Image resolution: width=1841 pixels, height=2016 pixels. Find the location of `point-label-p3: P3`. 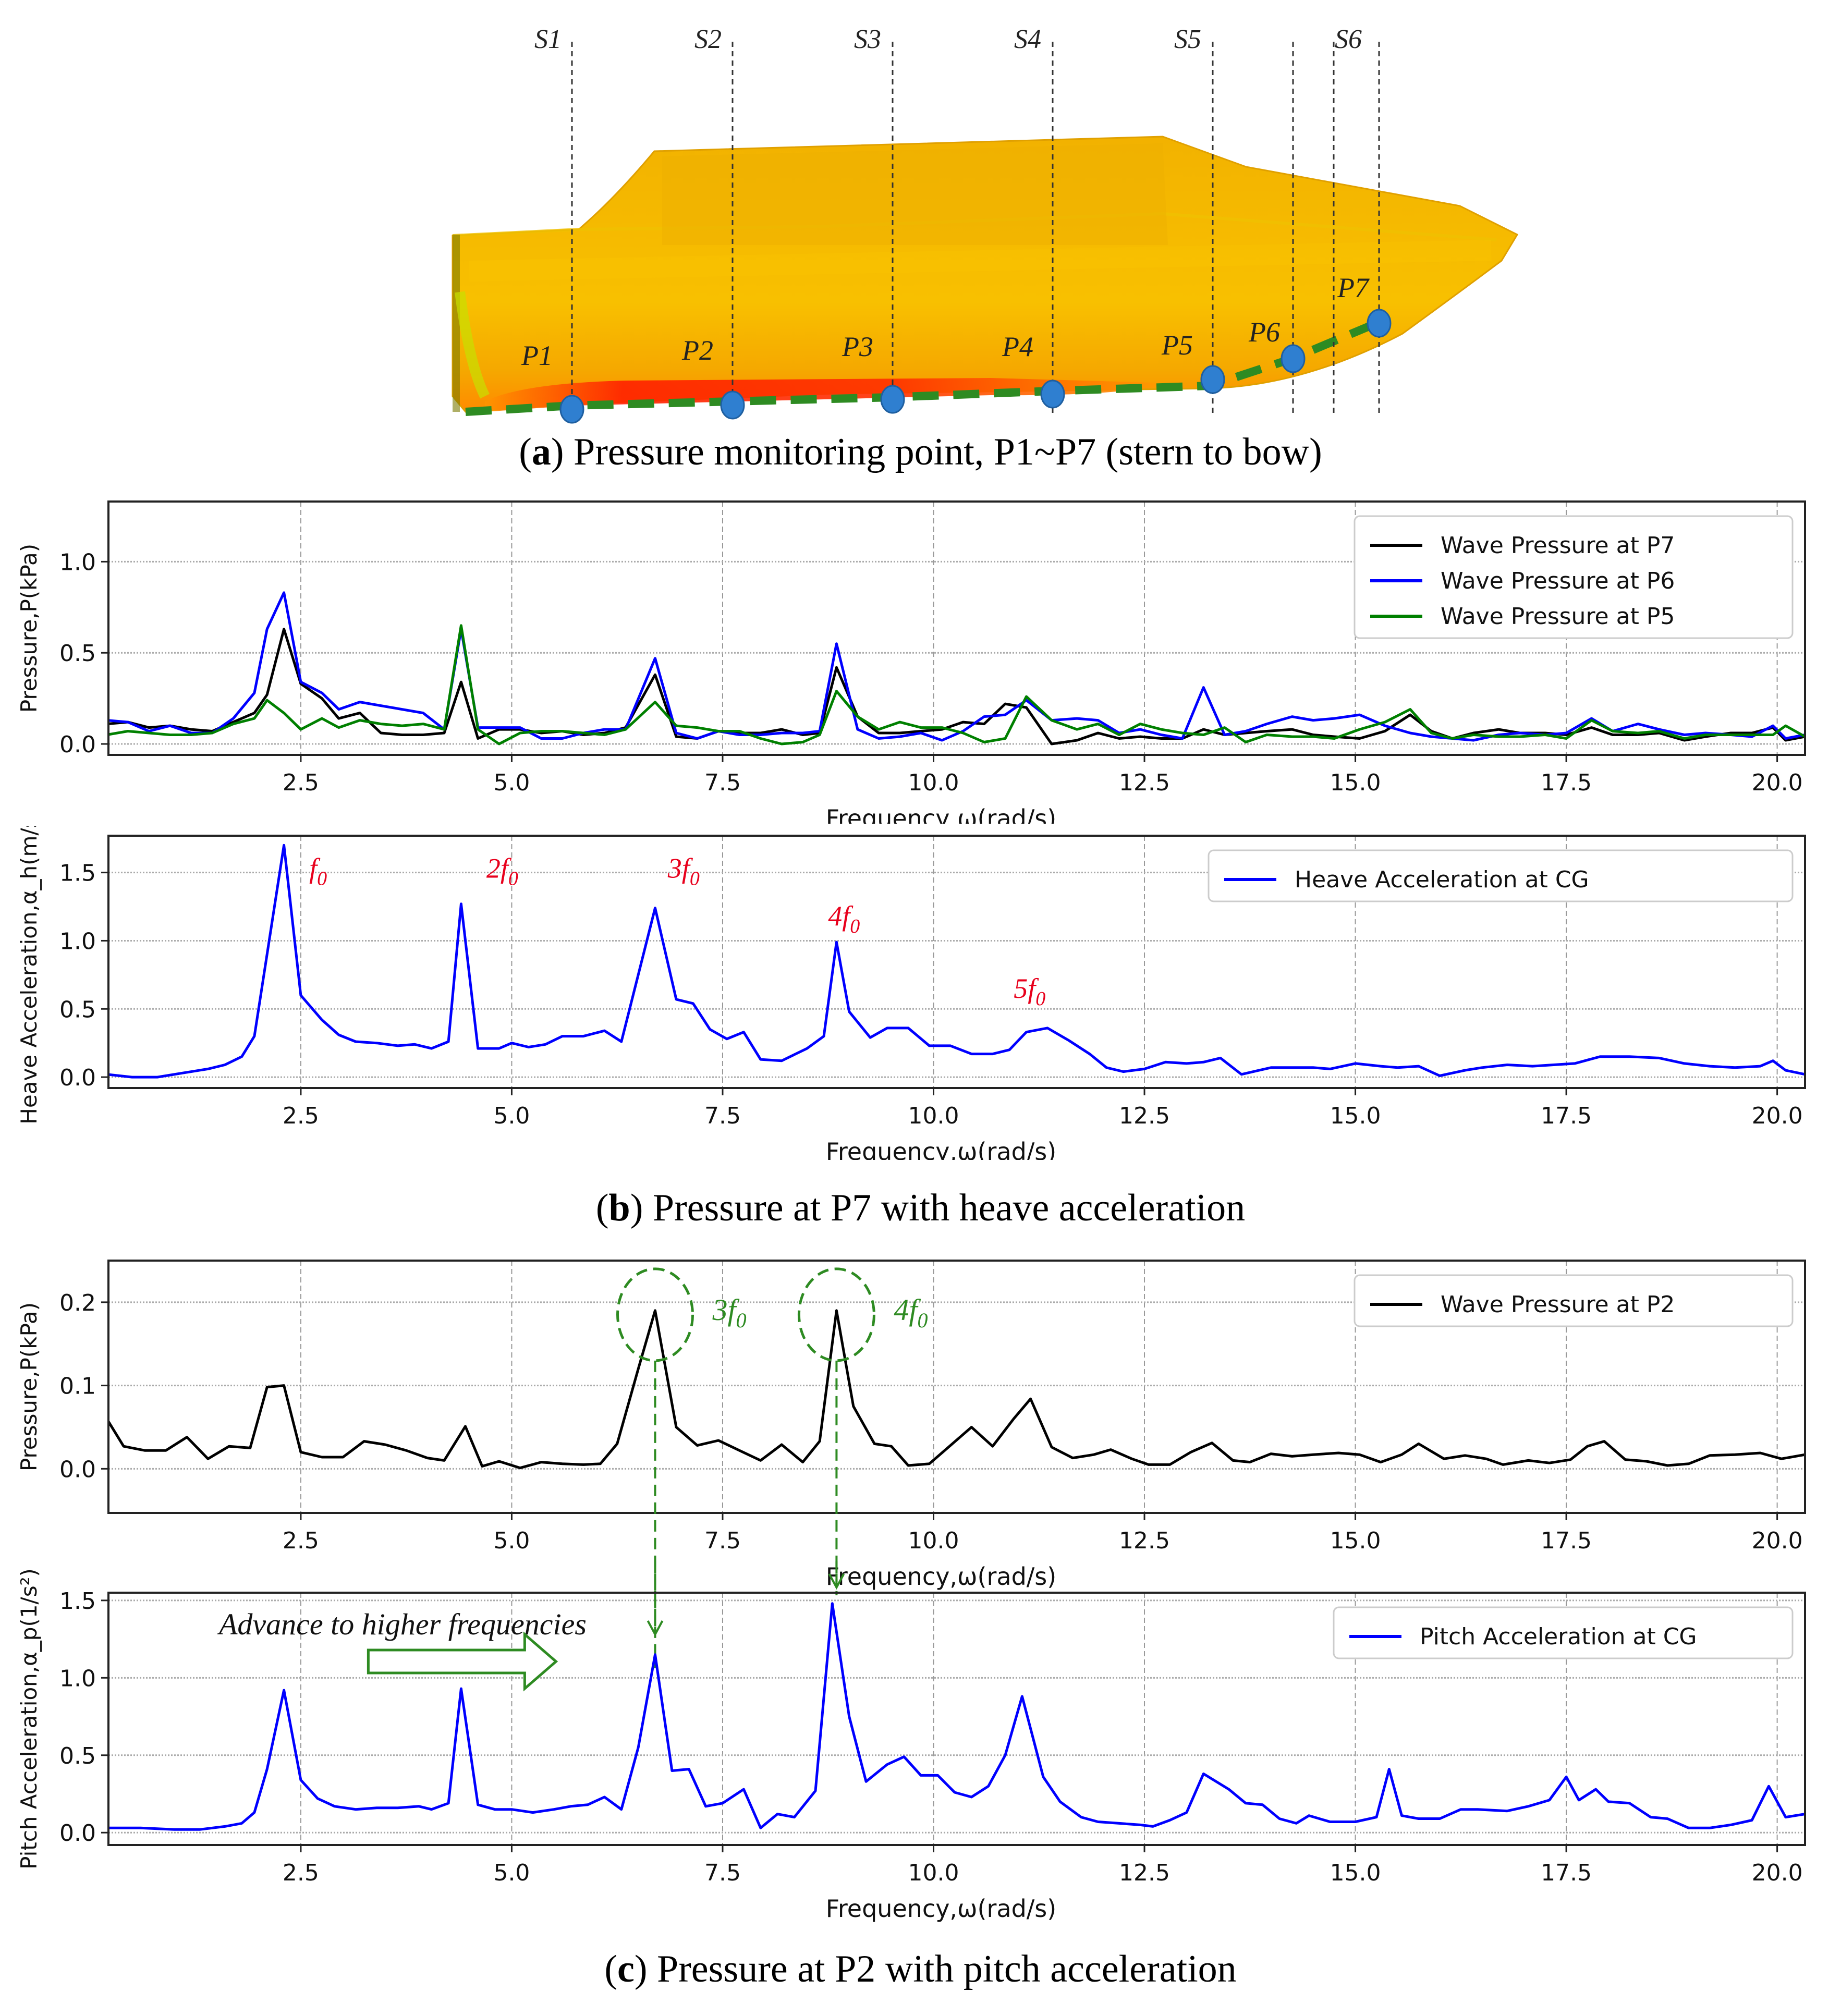

point-label-p3: P3 is located at coordinates (857, 346).